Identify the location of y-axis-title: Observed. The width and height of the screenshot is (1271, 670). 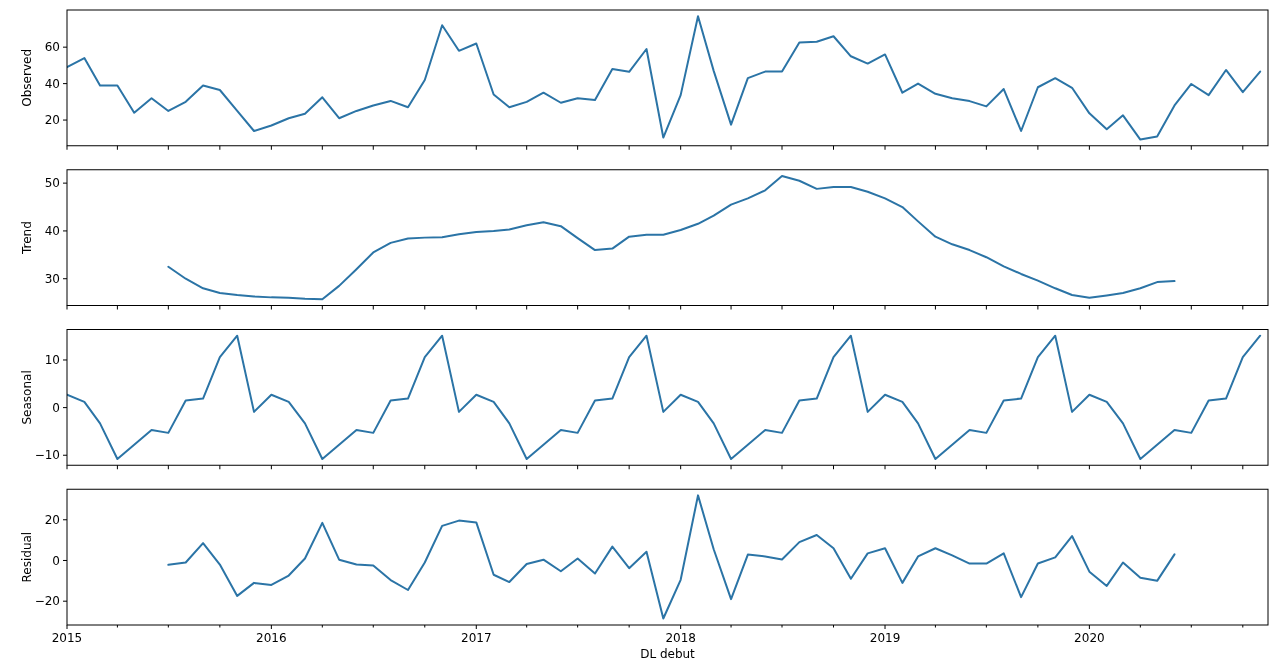
(27, 78).